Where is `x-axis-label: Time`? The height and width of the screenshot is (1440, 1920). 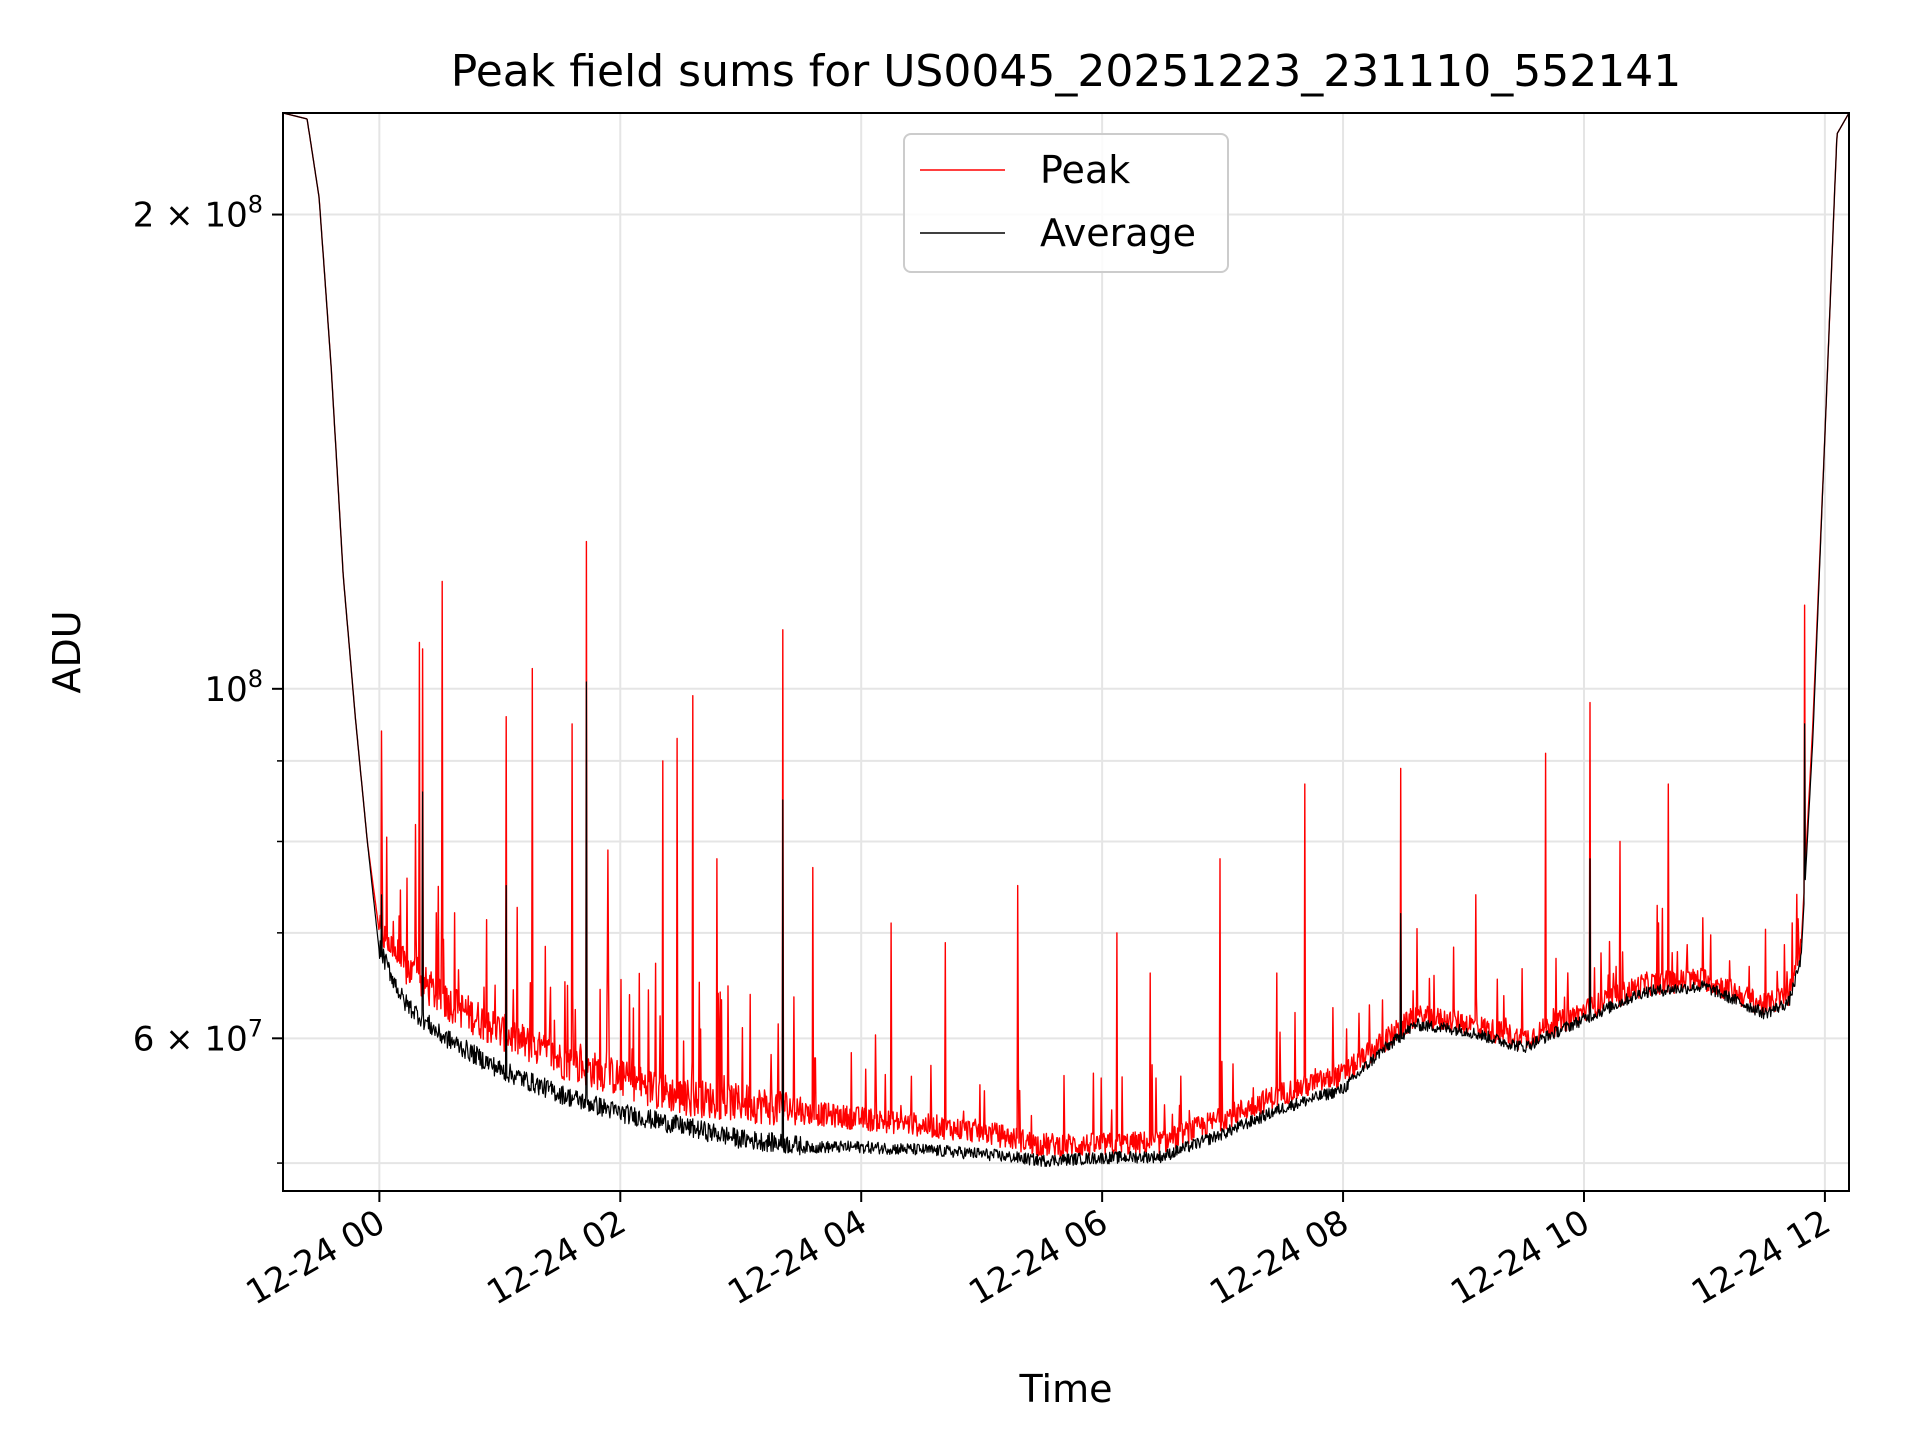
x-axis-label: Time is located at coordinates (1066, 1389).